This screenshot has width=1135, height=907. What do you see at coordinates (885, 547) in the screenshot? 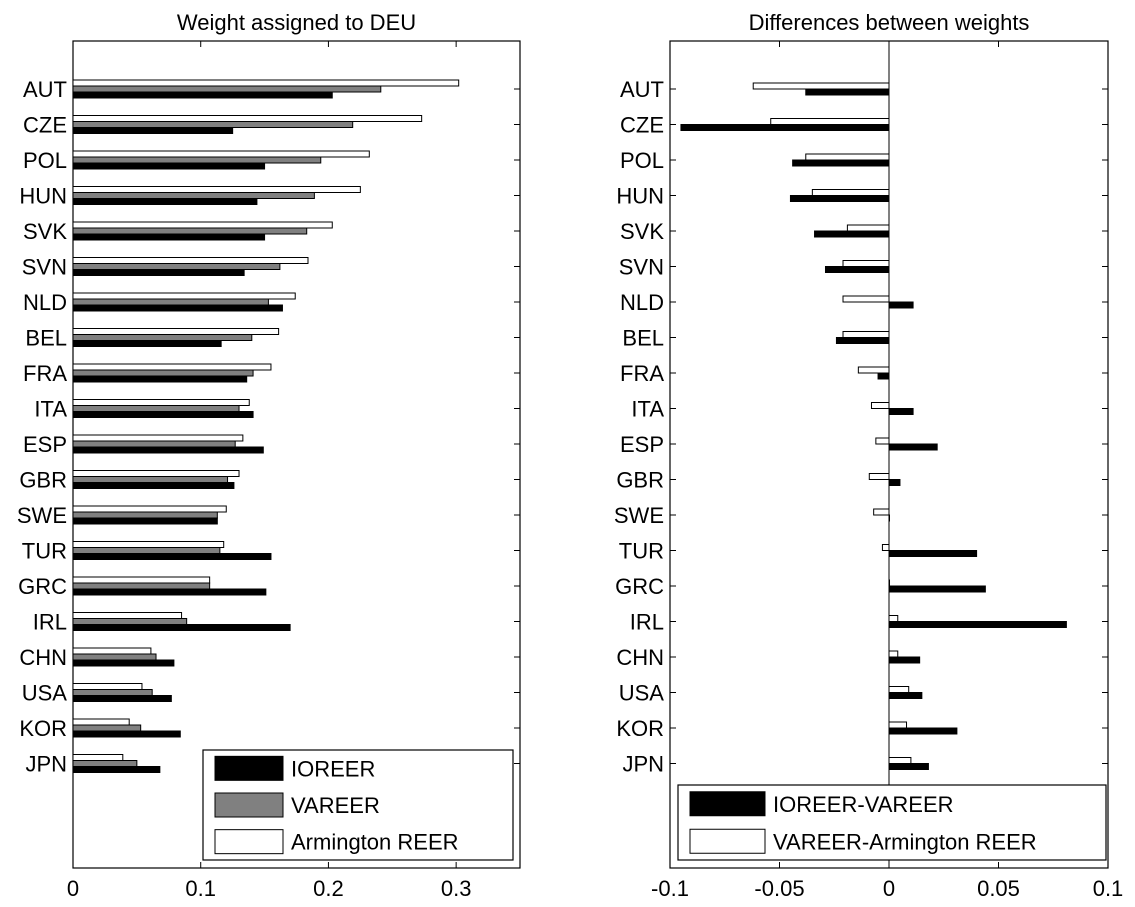
I see `bar-vareer-armington-reer-tur` at bounding box center [885, 547].